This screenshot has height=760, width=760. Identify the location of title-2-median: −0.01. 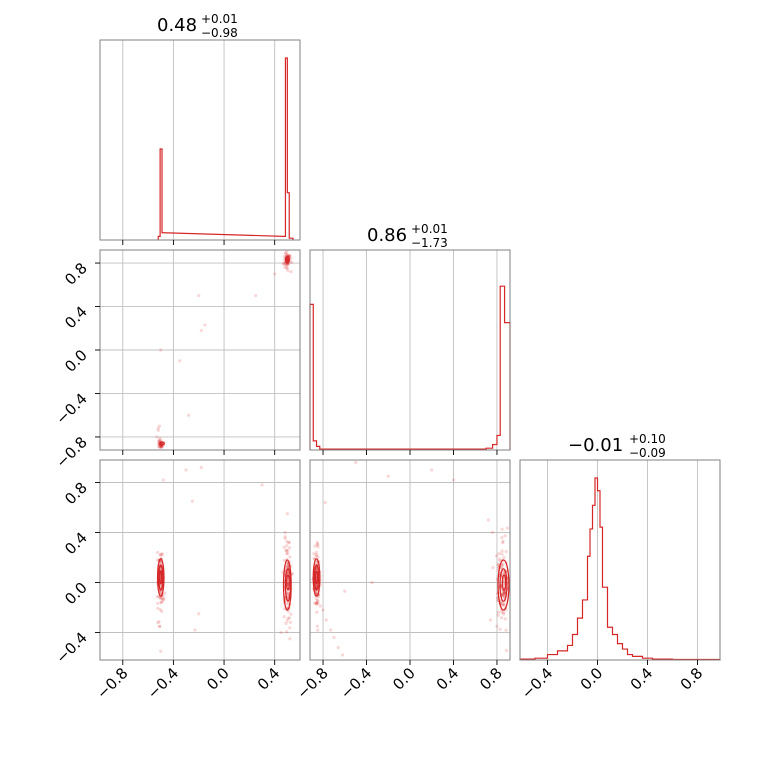
(595, 445).